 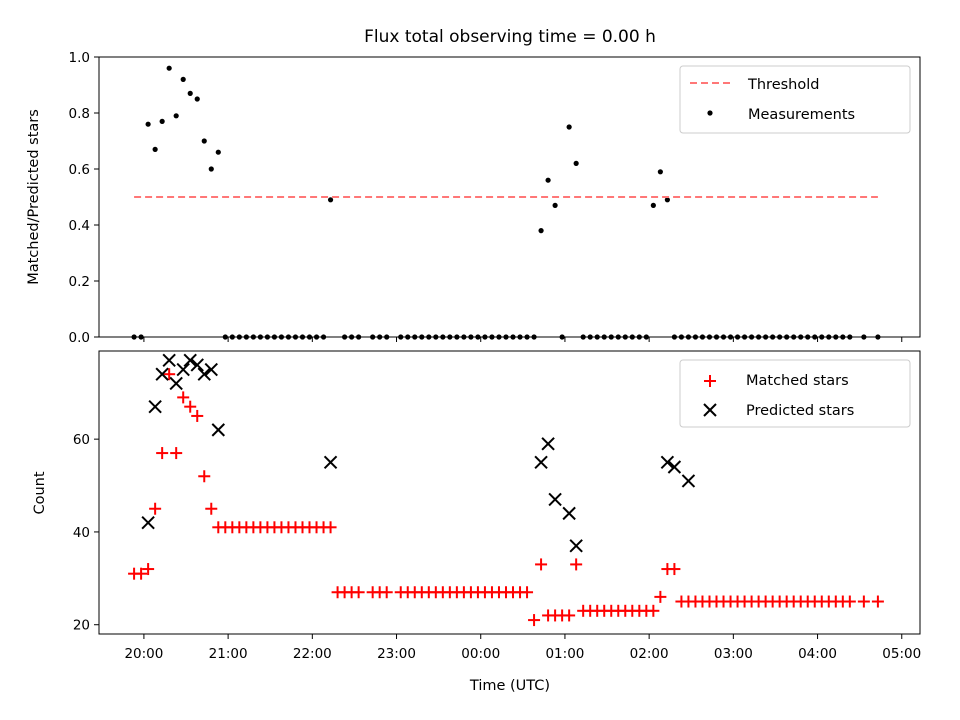 I want to click on bottom-x-tick-label: 00:00, so click(x=480, y=654).